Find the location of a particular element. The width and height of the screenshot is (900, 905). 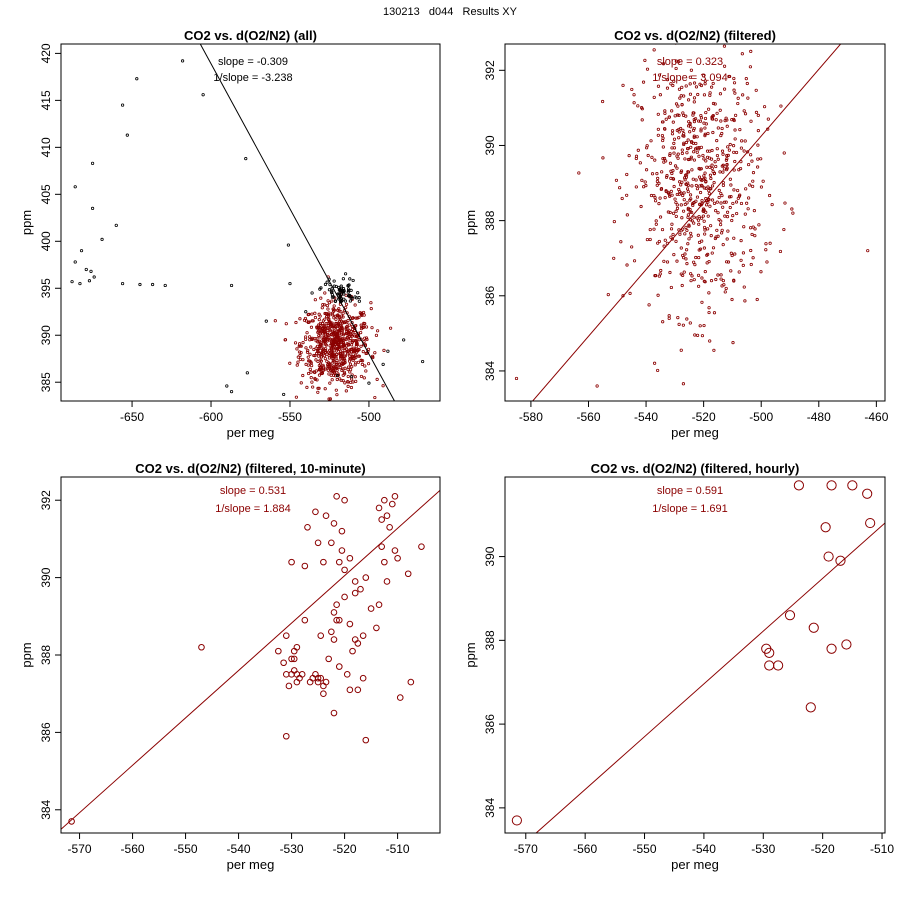

x-tick-label: -560 is located at coordinates (133, 849).